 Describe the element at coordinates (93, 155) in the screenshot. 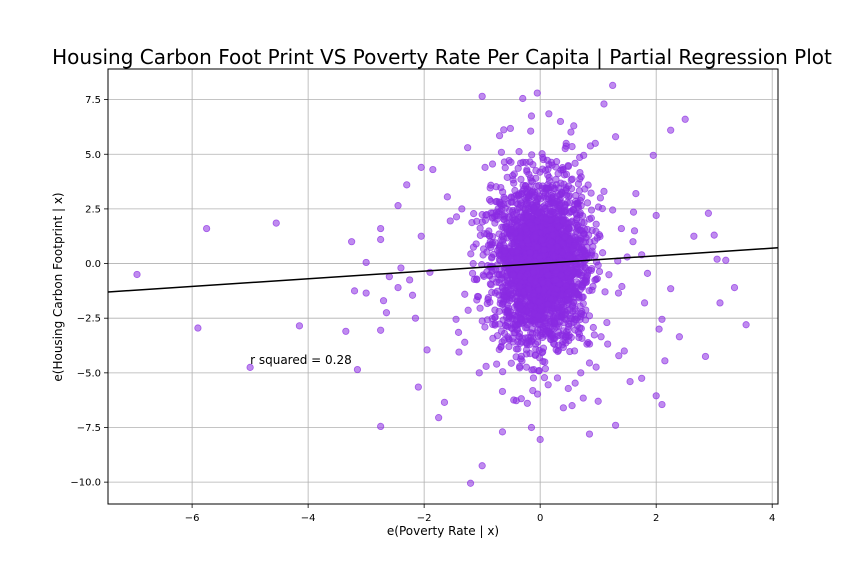

I see `y-tick-label: 5.0` at that location.